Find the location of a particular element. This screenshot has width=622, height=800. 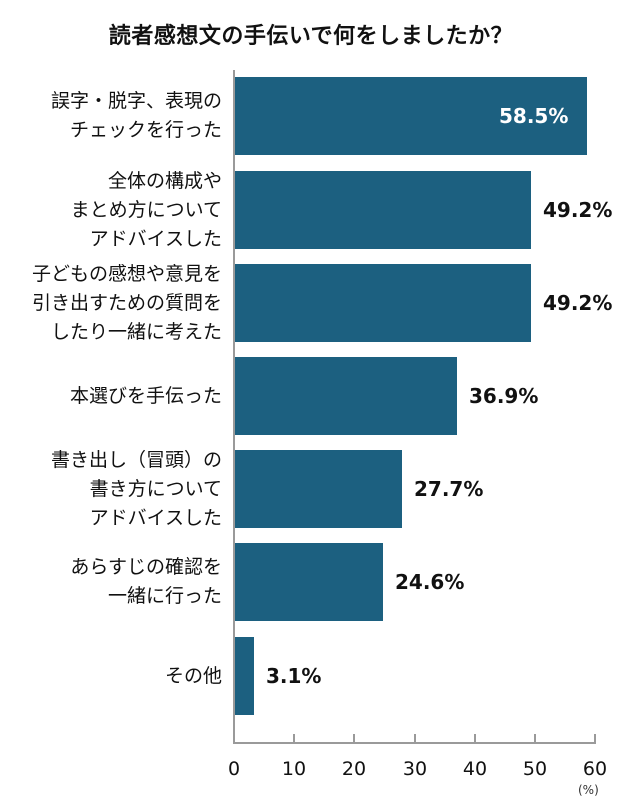

category-label-line: 誤字・脱字、表現の is located at coordinates (136, 101).